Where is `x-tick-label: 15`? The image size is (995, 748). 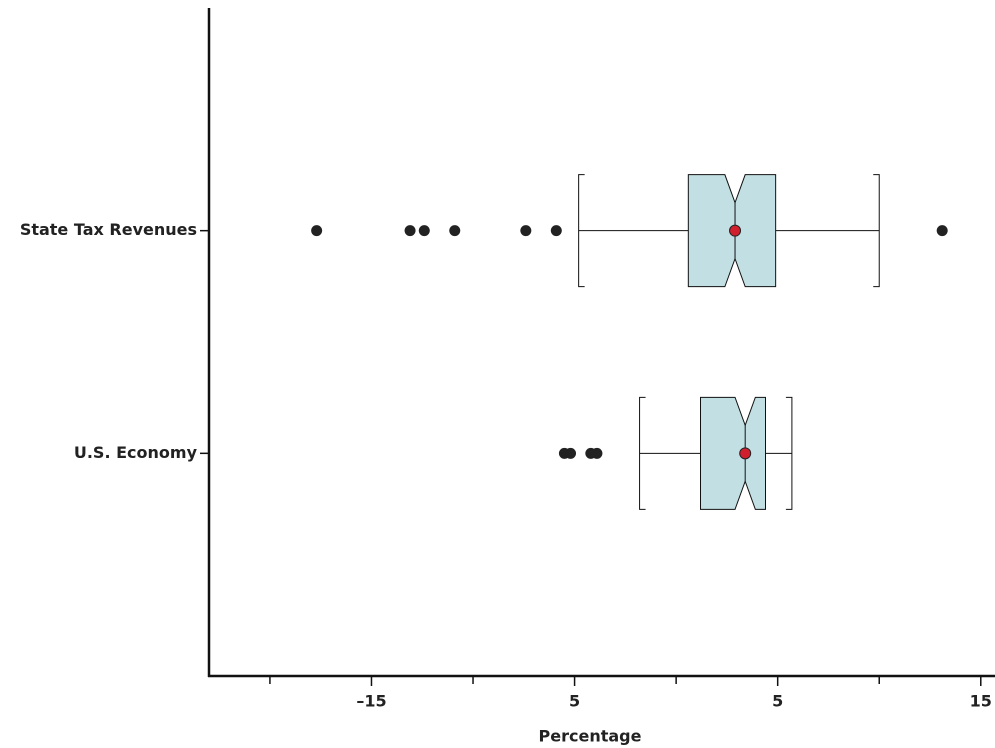 x-tick-label: 15 is located at coordinates (981, 701).